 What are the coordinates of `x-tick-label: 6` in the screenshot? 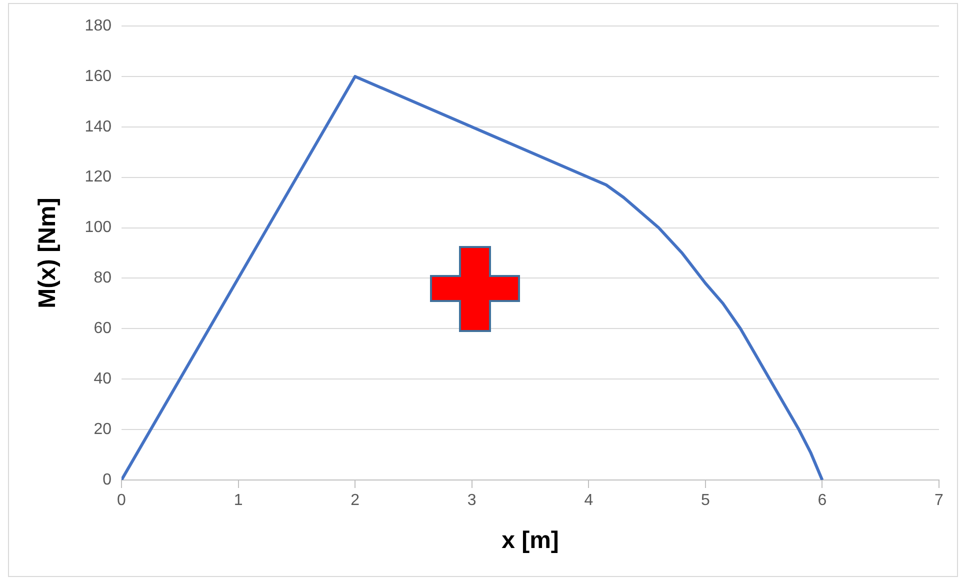 It's located at (822, 501).